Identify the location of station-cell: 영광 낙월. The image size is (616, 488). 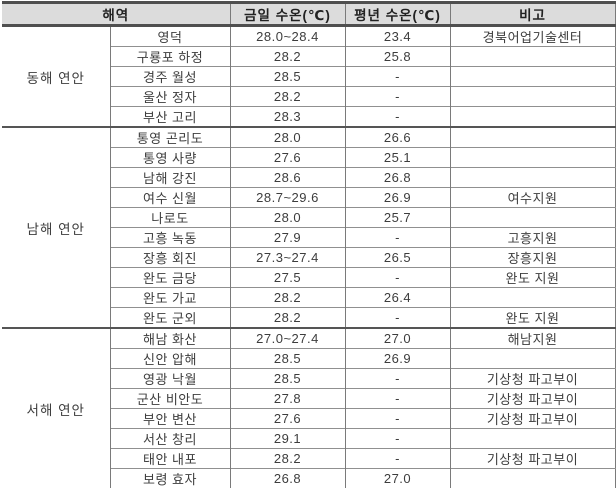
(169, 378).